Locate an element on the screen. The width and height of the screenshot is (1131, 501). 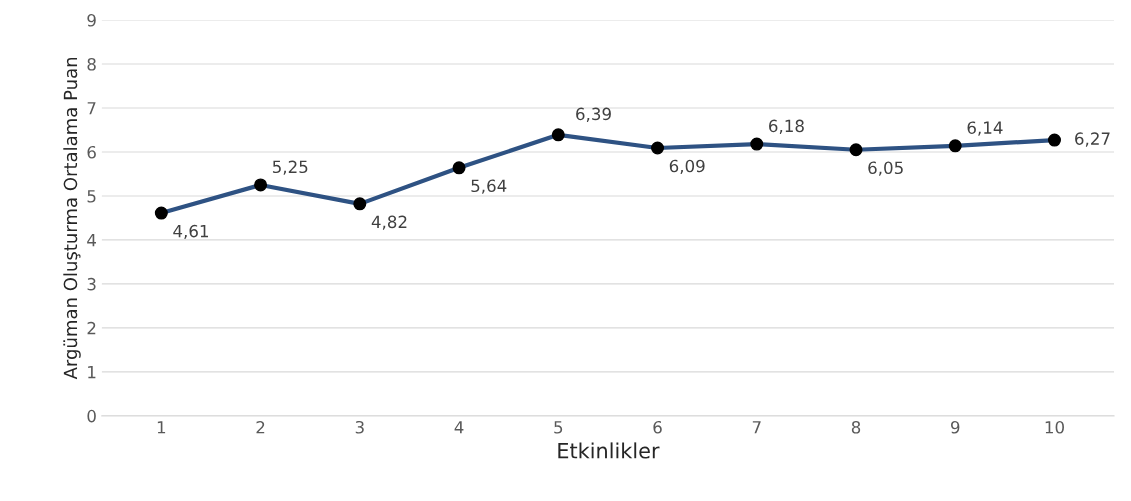
data-label: 6,05 is located at coordinates (885, 168).